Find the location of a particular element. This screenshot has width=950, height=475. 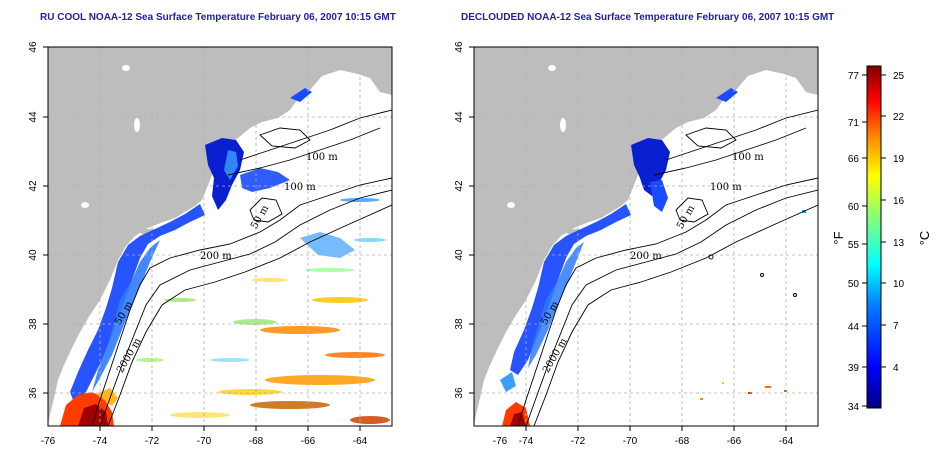

celsius-tick: 10 is located at coordinates (899, 284).